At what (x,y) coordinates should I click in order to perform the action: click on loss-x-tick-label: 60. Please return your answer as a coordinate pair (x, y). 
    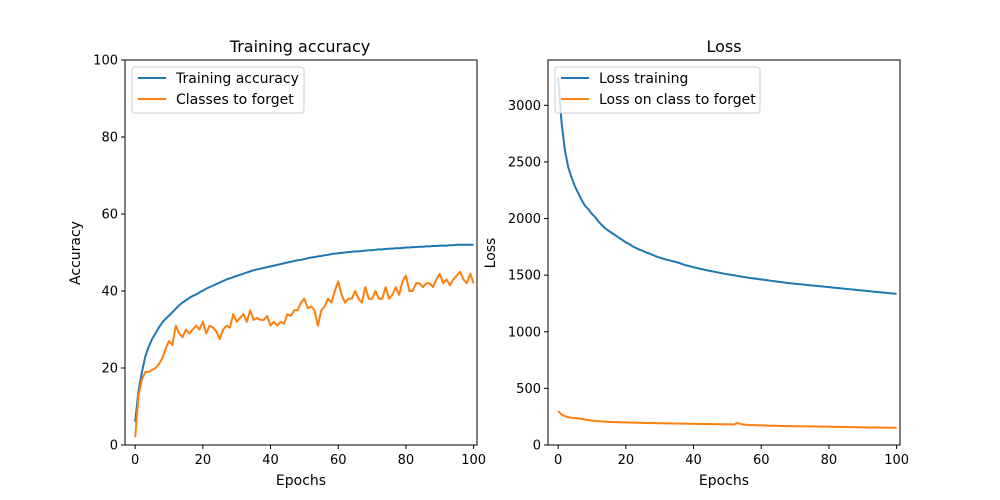
    Looking at the image, I should click on (761, 460).